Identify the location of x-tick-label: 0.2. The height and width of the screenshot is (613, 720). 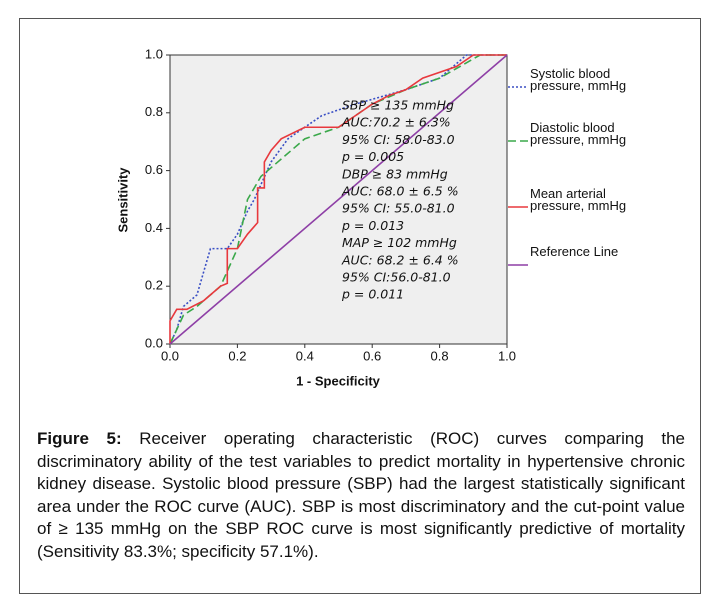
(237, 355).